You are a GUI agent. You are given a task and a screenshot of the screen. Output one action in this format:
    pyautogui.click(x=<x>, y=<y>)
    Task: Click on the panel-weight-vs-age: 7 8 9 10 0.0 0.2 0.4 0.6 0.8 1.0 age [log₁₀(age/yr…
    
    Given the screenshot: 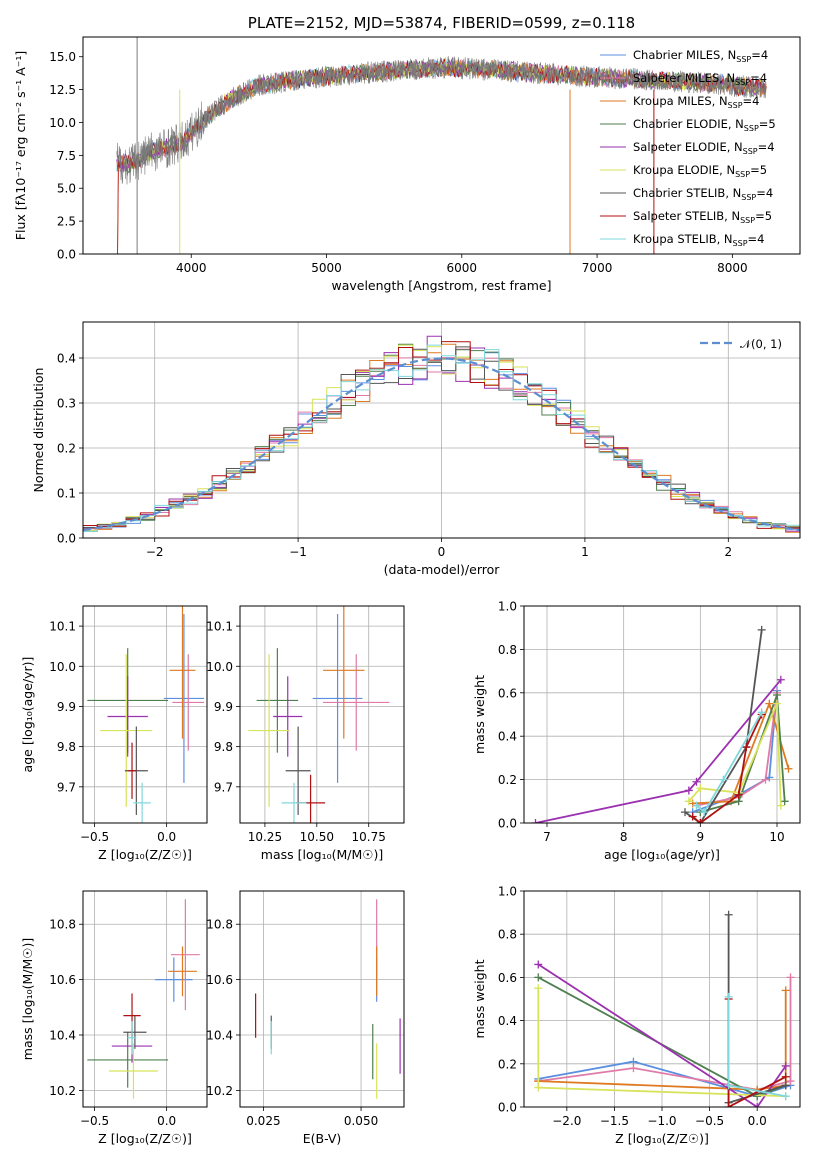 What is the action you would take?
    pyautogui.click(x=636, y=731)
    